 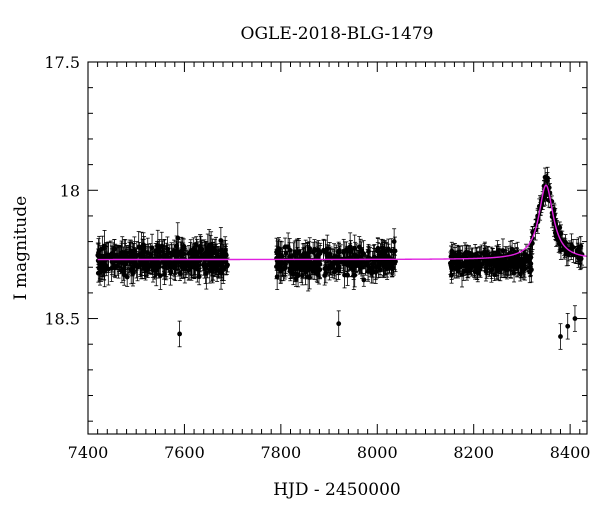 I want to click on x-axis-label: HJD - 2450000, so click(x=337, y=490).